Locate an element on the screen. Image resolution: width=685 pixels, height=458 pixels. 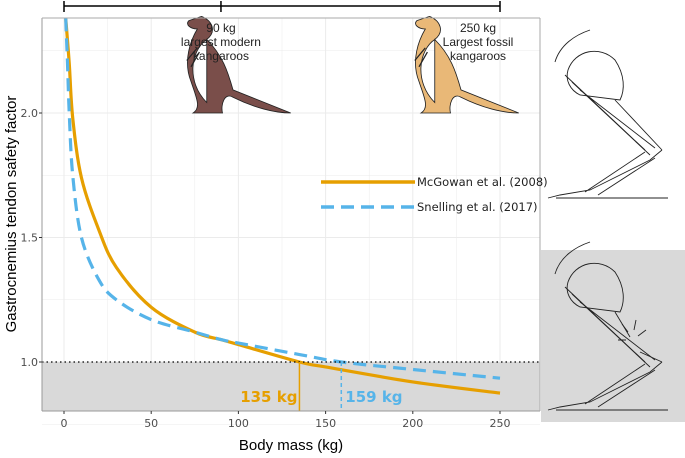
x-tick-label: 50 is located at coordinates (151, 423).